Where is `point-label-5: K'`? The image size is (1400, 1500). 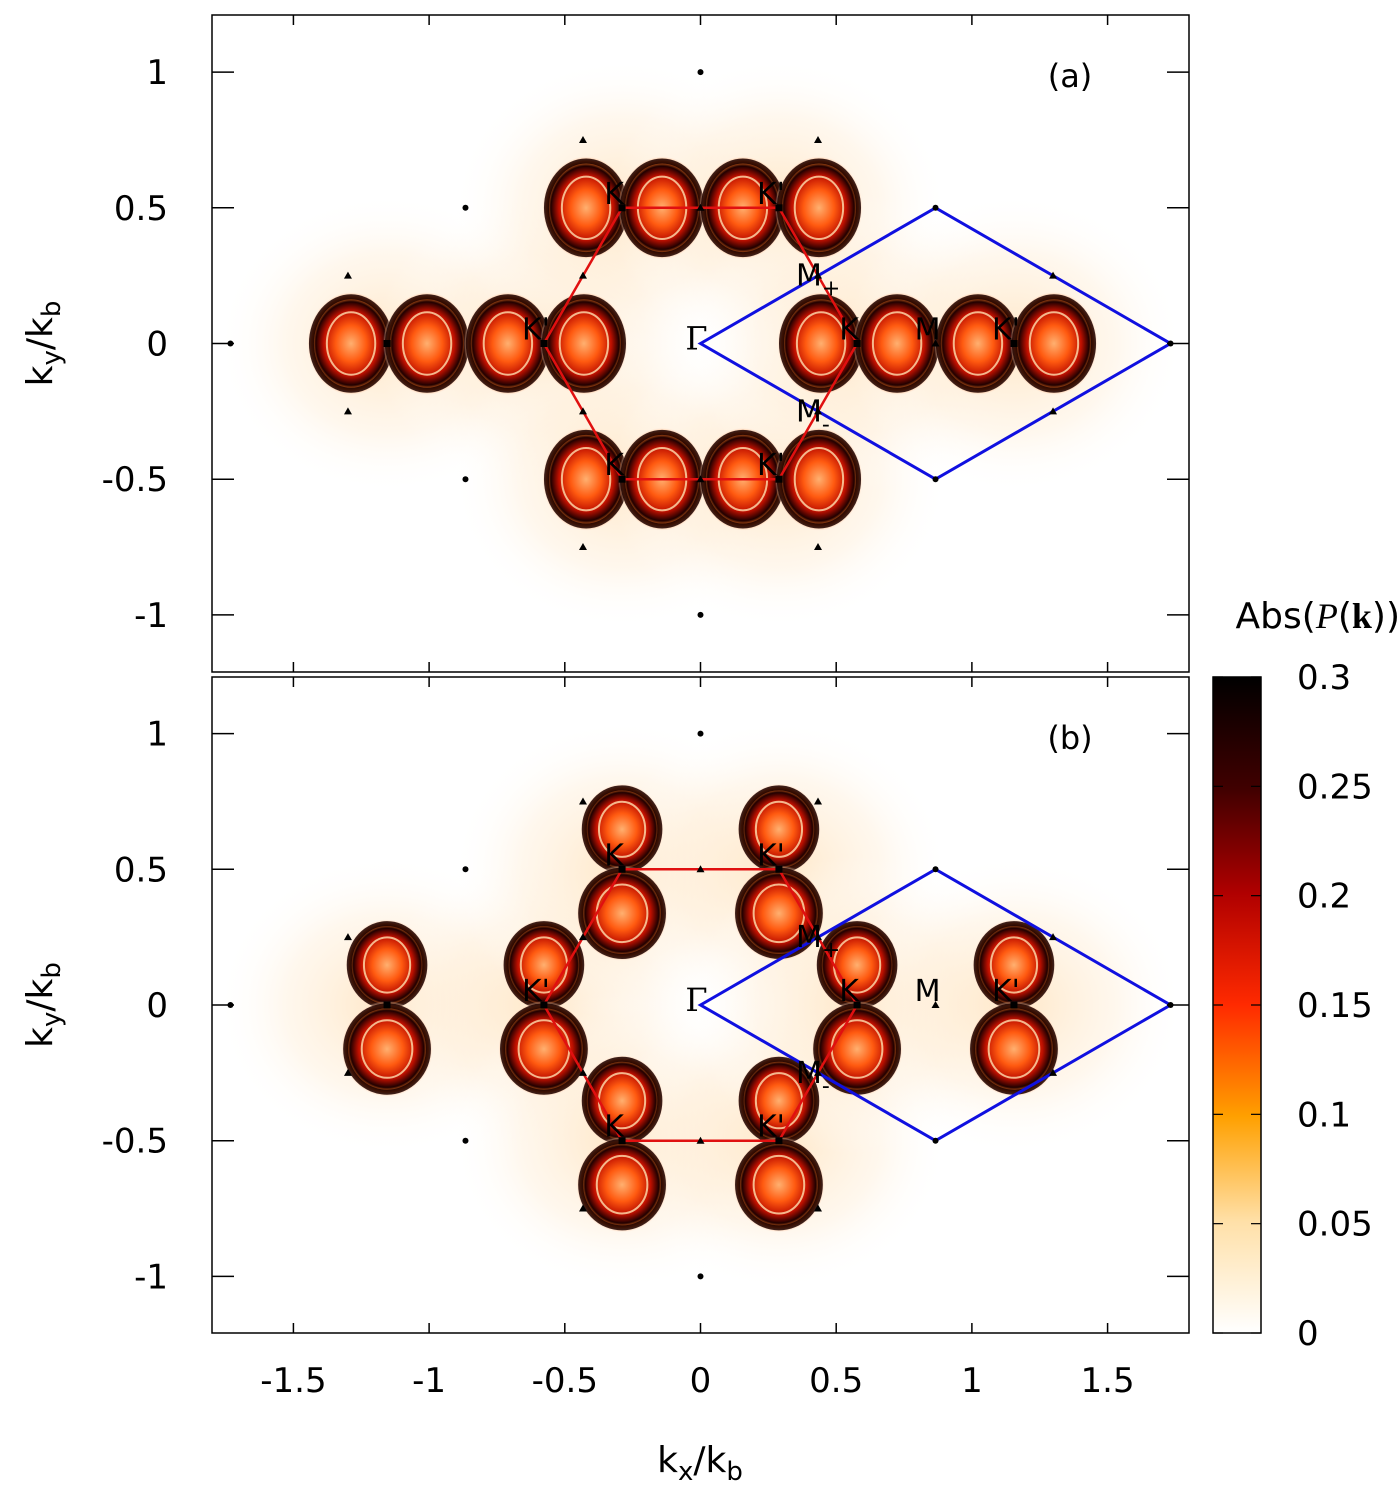
point-label-5: K' is located at coordinates (1006, 330).